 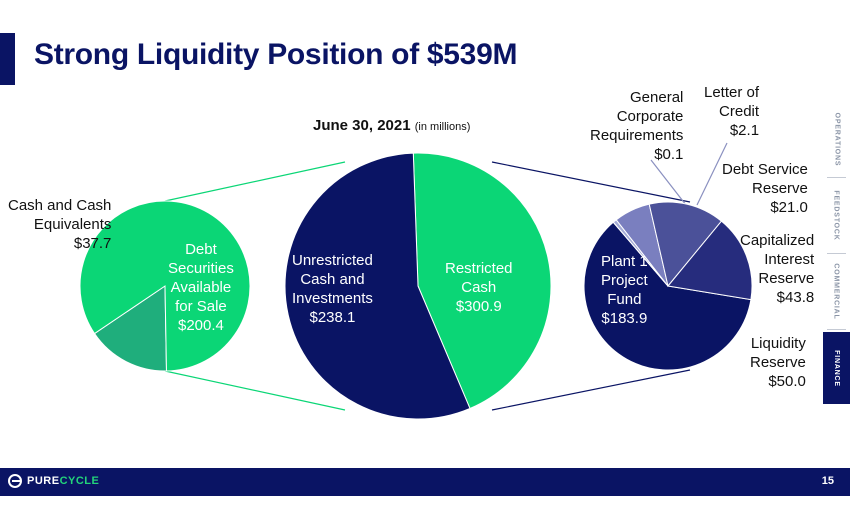 What do you see at coordinates (60, 205) in the screenshot?
I see `label-line: Cash and Cash` at bounding box center [60, 205].